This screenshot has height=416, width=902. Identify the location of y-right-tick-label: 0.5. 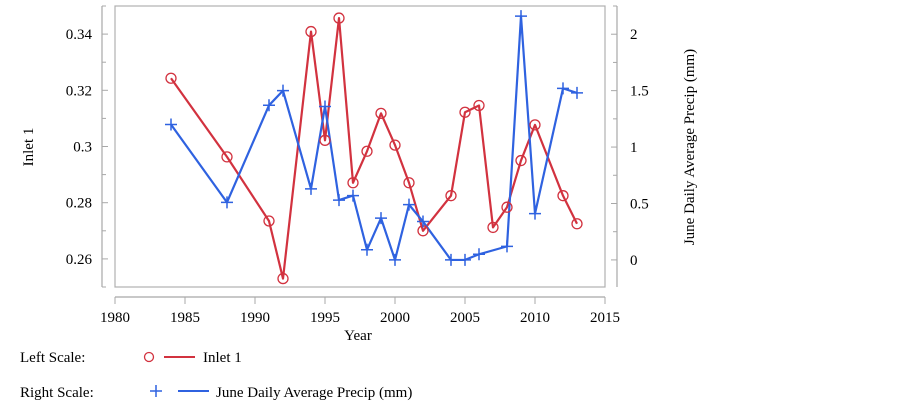
(639, 204).